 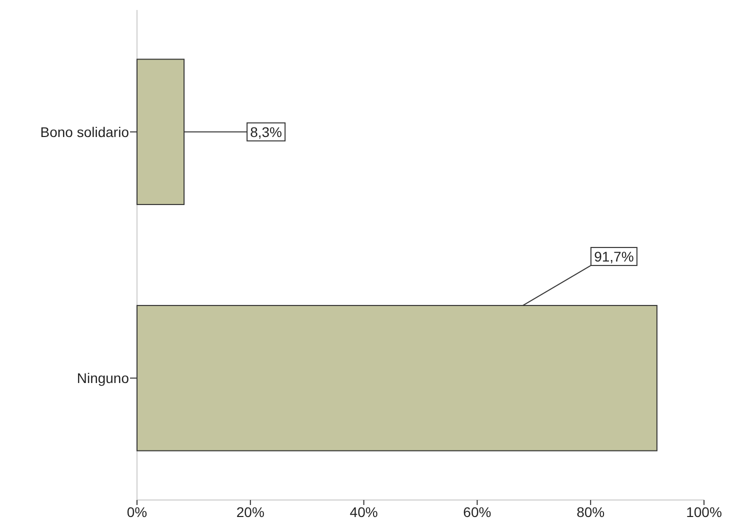 What do you see at coordinates (614, 256) in the screenshot?
I see `data-label: 91,7%` at bounding box center [614, 256].